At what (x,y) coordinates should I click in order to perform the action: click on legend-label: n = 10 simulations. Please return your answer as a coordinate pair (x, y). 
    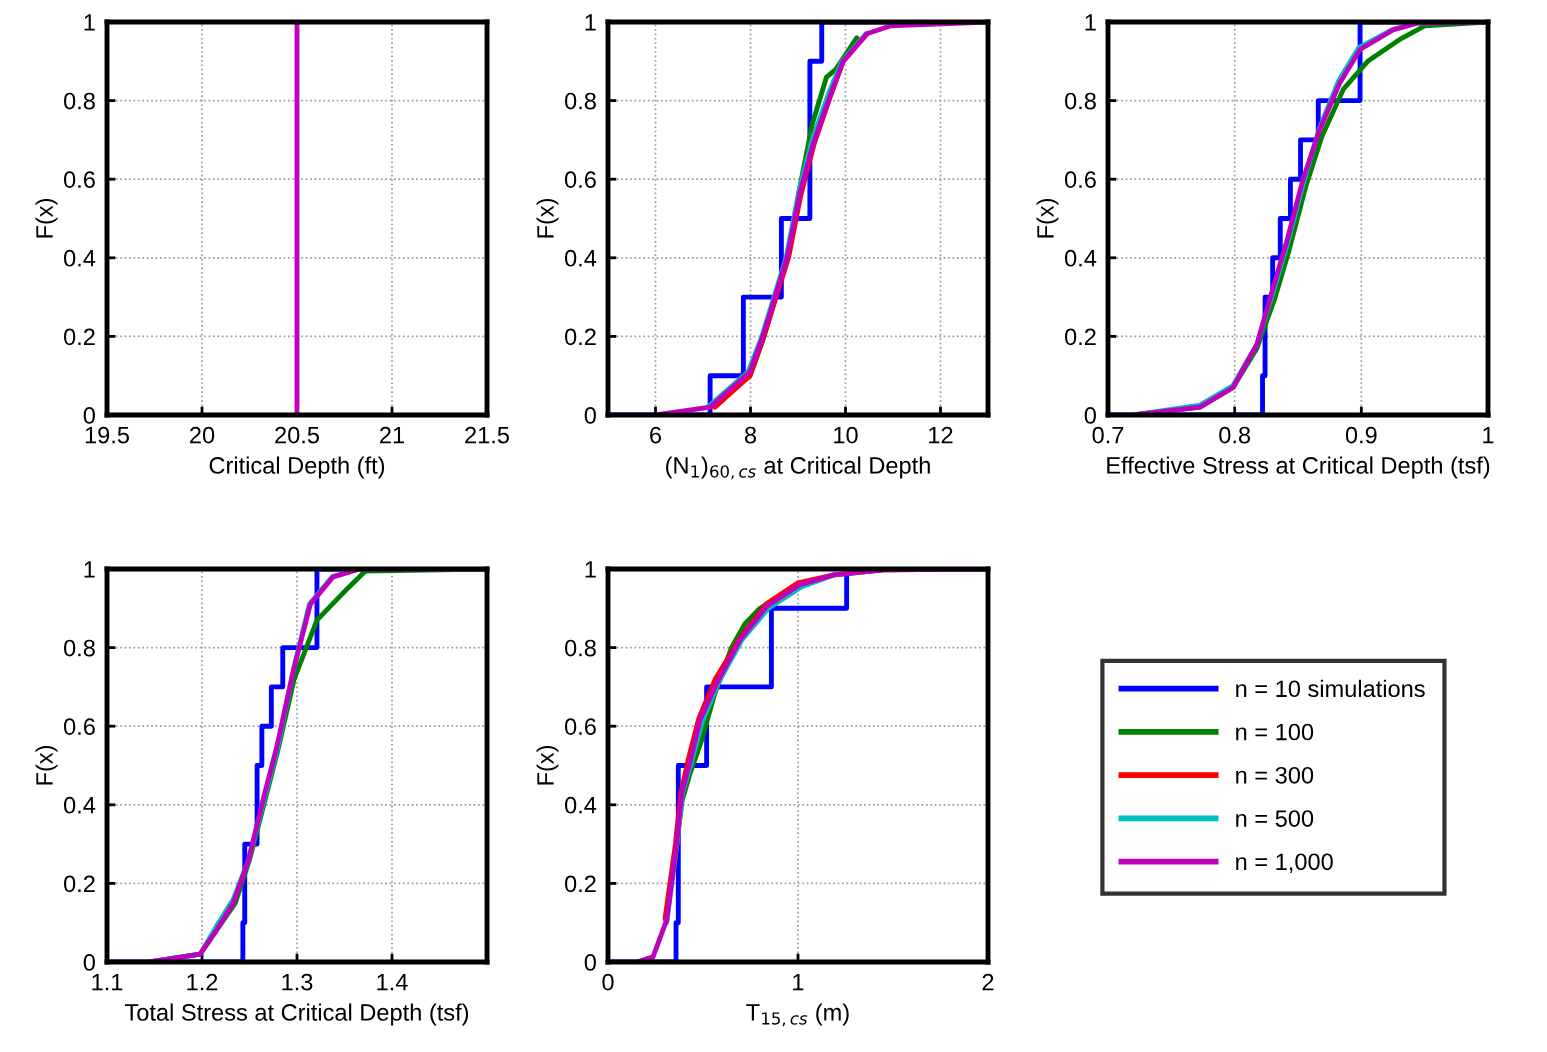
    Looking at the image, I should click on (1330, 688).